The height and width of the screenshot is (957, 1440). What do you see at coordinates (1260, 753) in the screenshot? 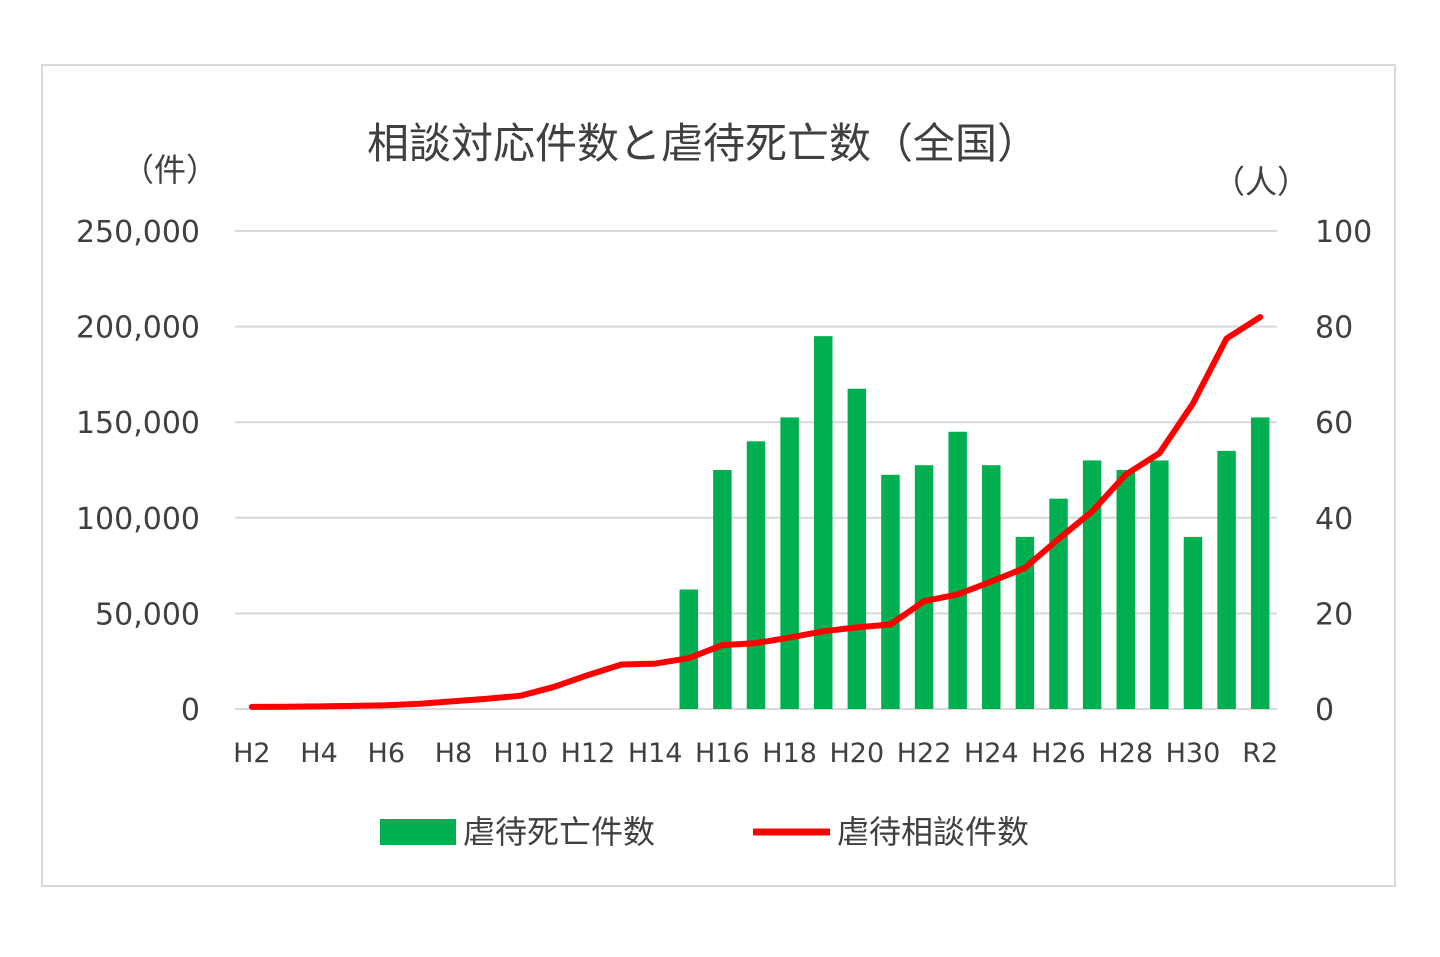
I see `x-tick-label: R2` at bounding box center [1260, 753].